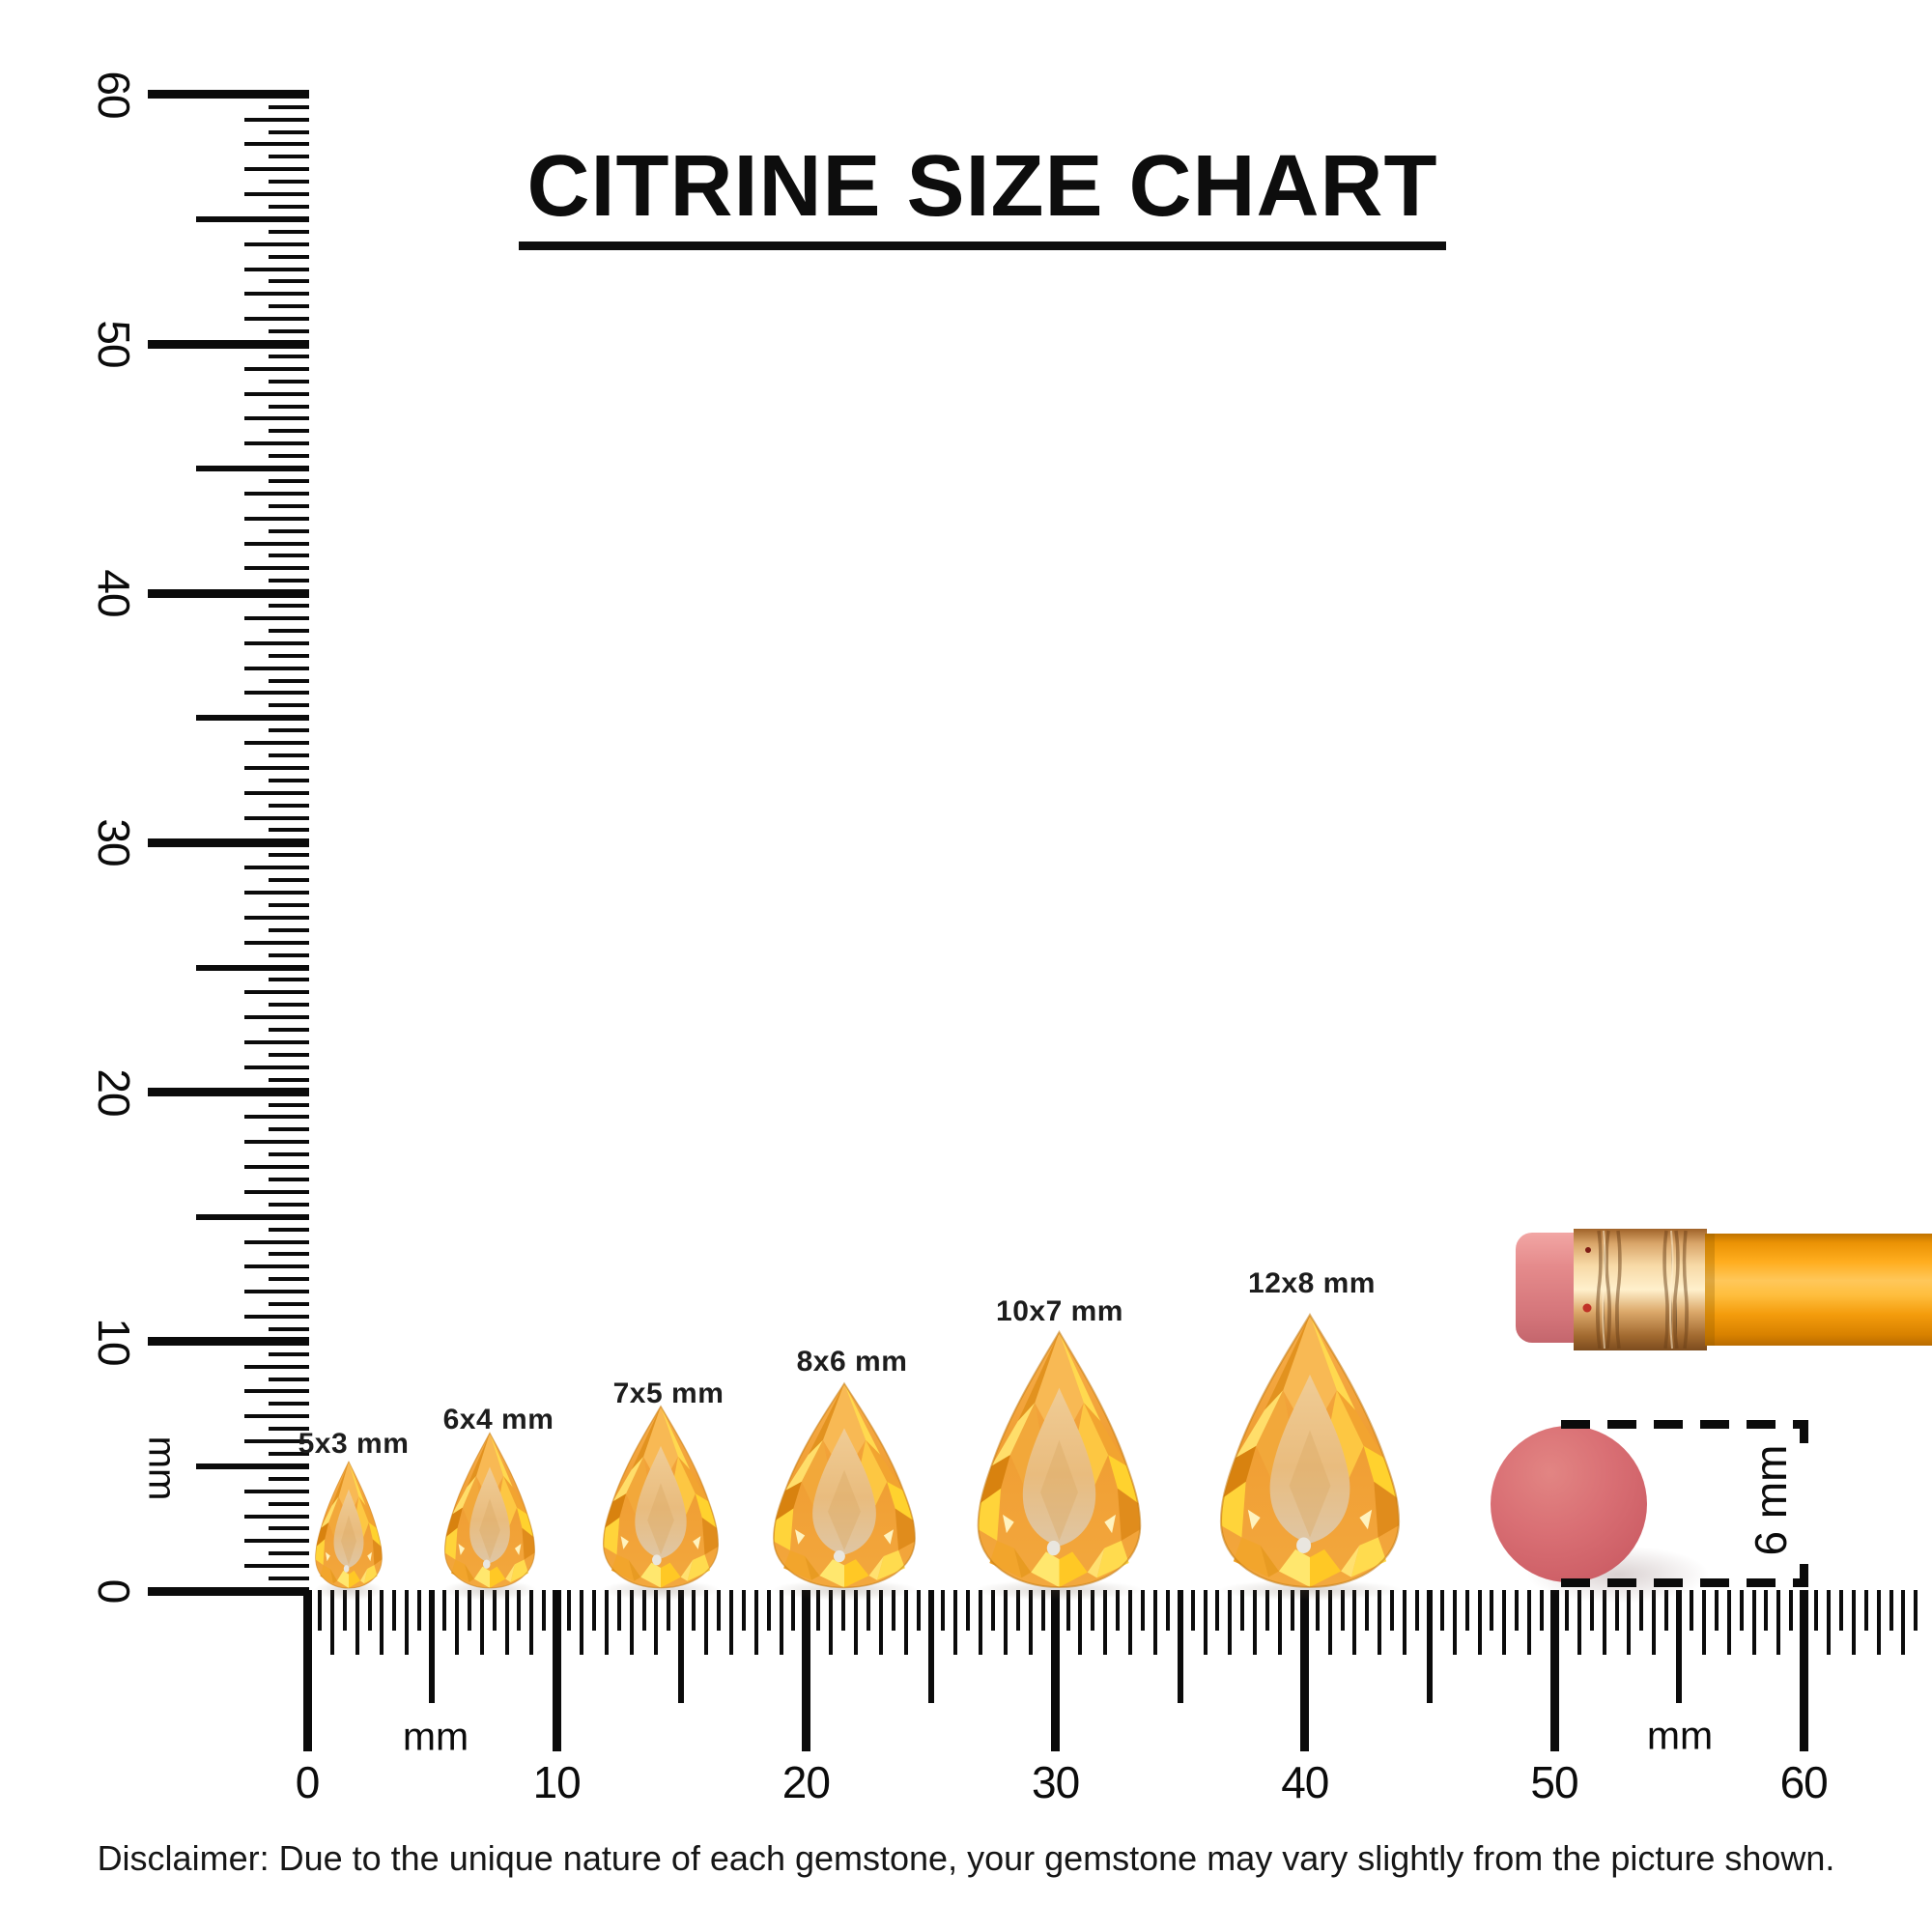 Image resolution: width=1932 pixels, height=1932 pixels. Describe the element at coordinates (1710, 1290) in the screenshot. I see `pencil-body-edge-shadow` at that location.